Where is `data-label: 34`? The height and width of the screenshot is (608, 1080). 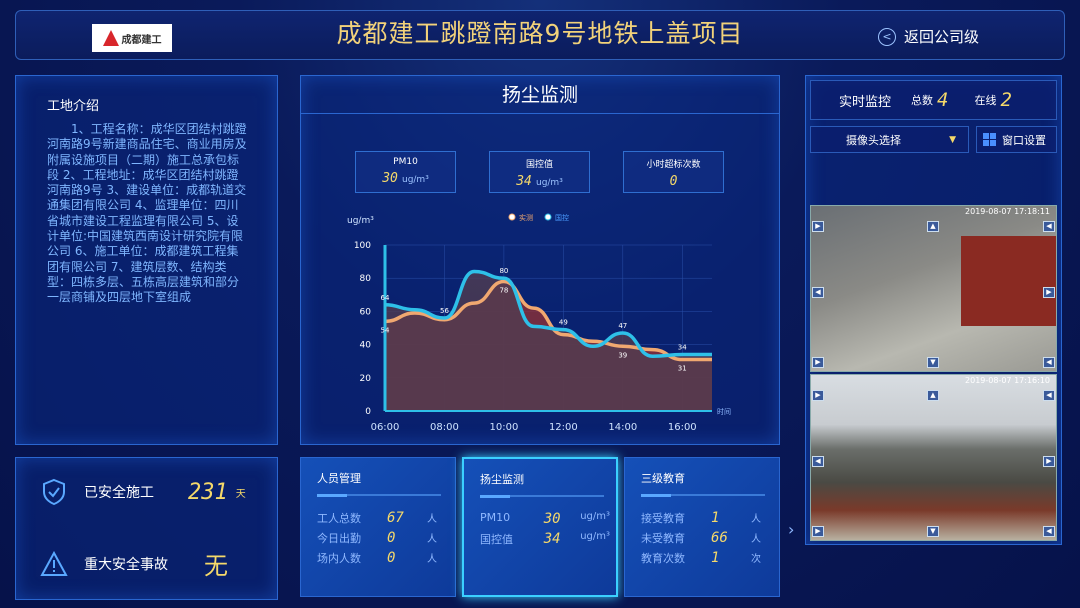 data-label: 34 is located at coordinates (682, 348).